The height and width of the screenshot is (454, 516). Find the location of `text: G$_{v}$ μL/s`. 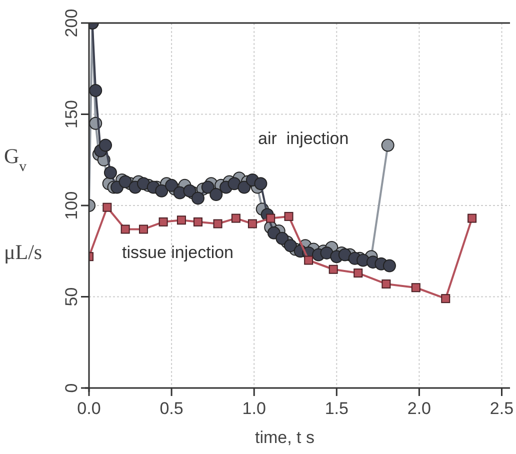

text: G$_{v}$ μL/s is located at coordinates (23, 204).